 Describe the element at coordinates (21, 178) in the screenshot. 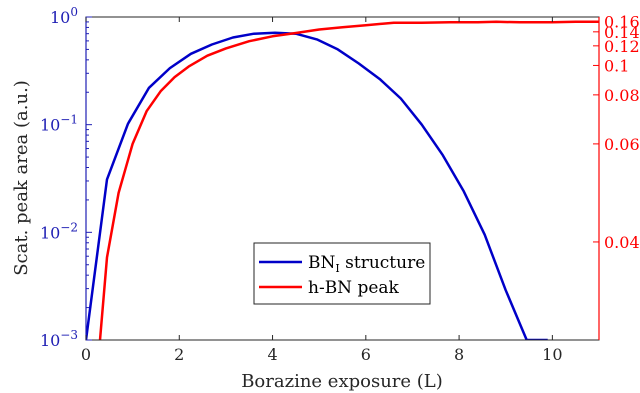

I see `y-axis-label-left: Scat. peak area (a.u.)` at that location.